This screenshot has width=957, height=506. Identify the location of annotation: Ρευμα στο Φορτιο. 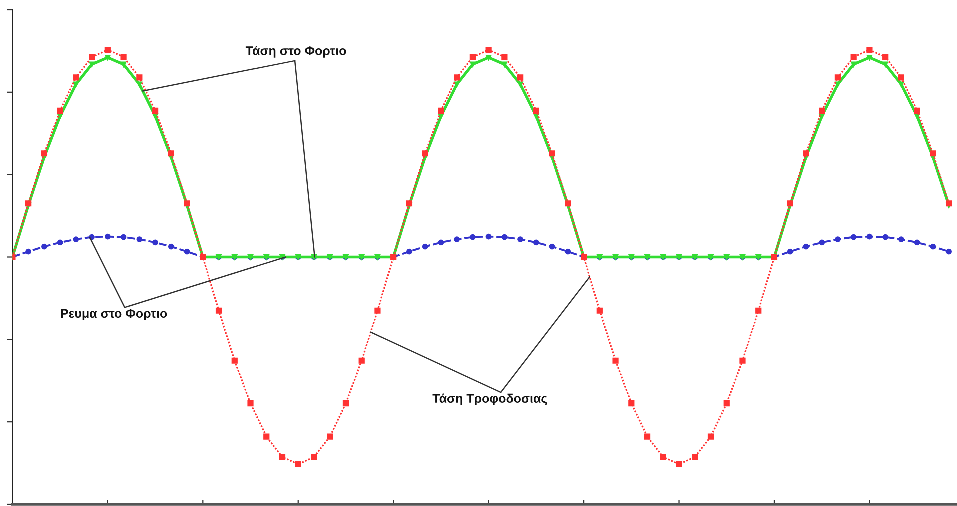
(114, 315).